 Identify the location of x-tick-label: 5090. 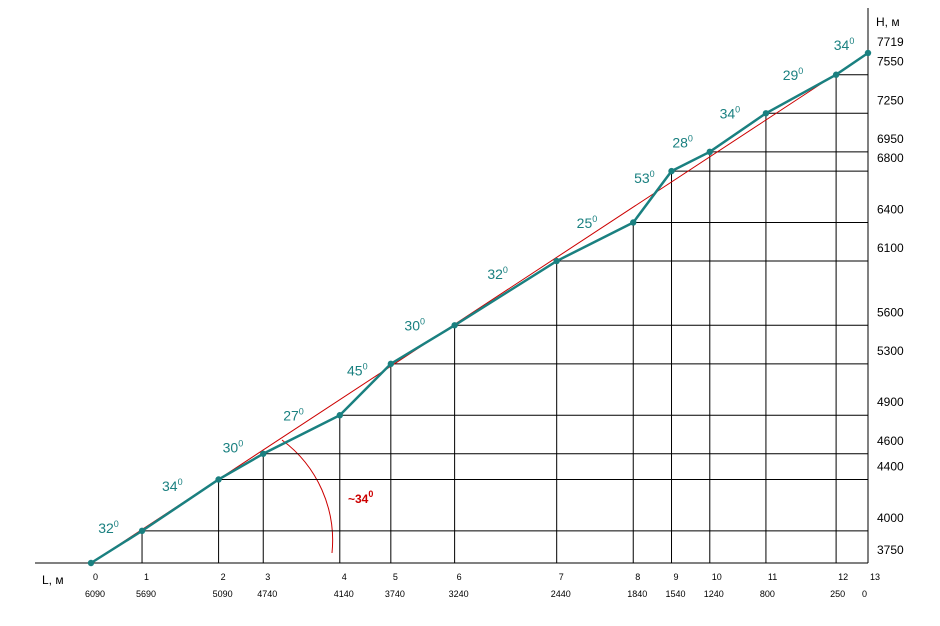
(223, 594).